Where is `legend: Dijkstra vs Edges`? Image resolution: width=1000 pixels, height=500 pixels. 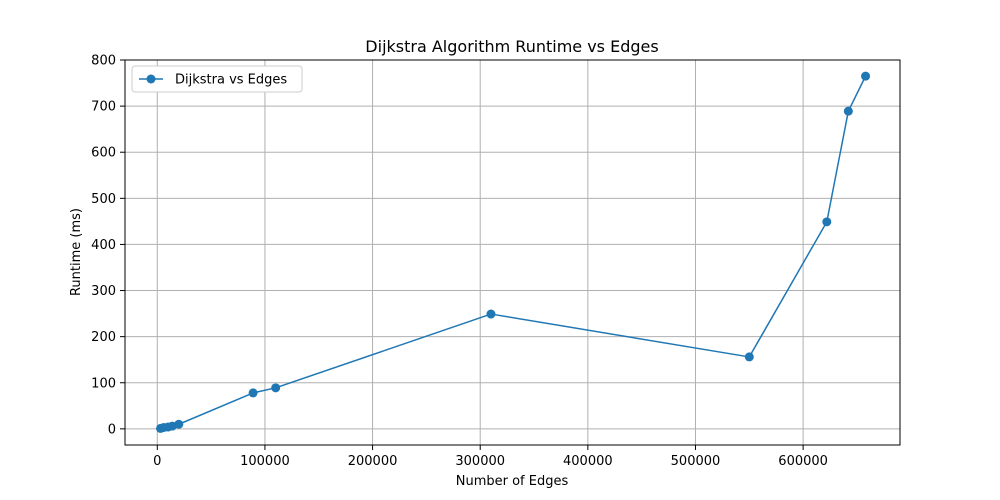
legend: Dijkstra vs Edges is located at coordinates (217, 79).